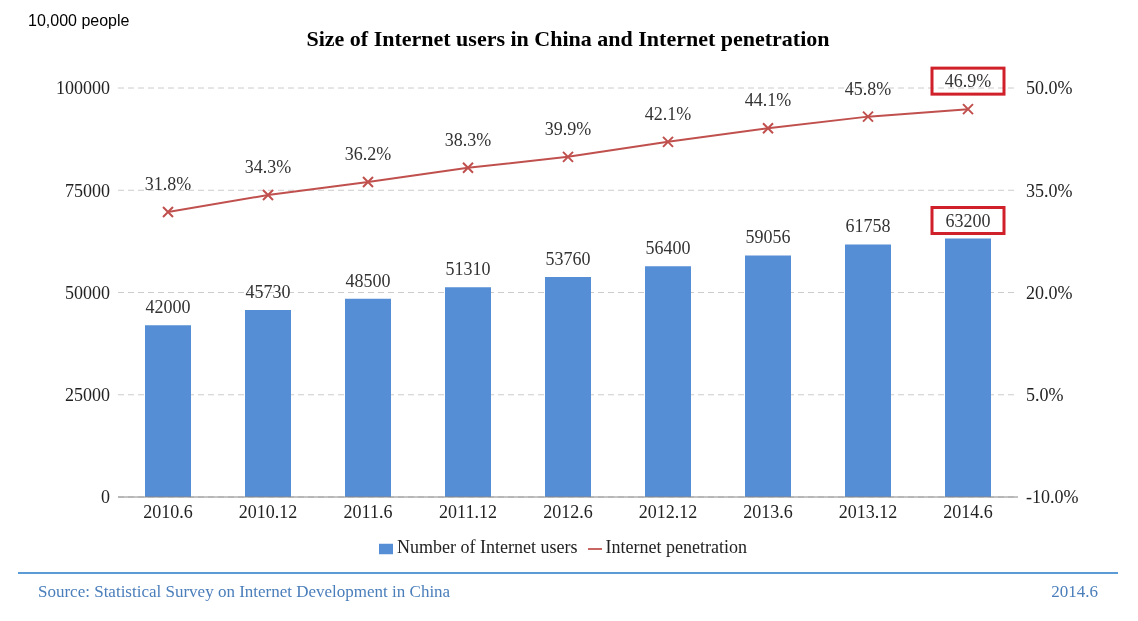 This screenshot has width=1138, height=621. I want to click on data-label: 38.3%, so click(468, 139).